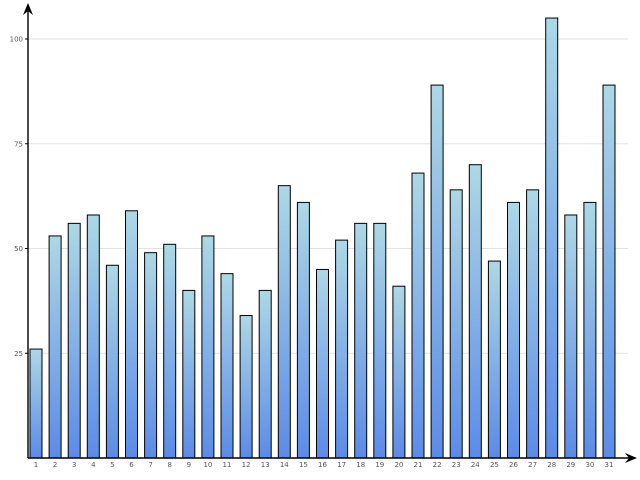 The height and width of the screenshot is (480, 640). Describe the element at coordinates (246, 465) in the screenshot. I see `x-tick-label: 12` at that location.